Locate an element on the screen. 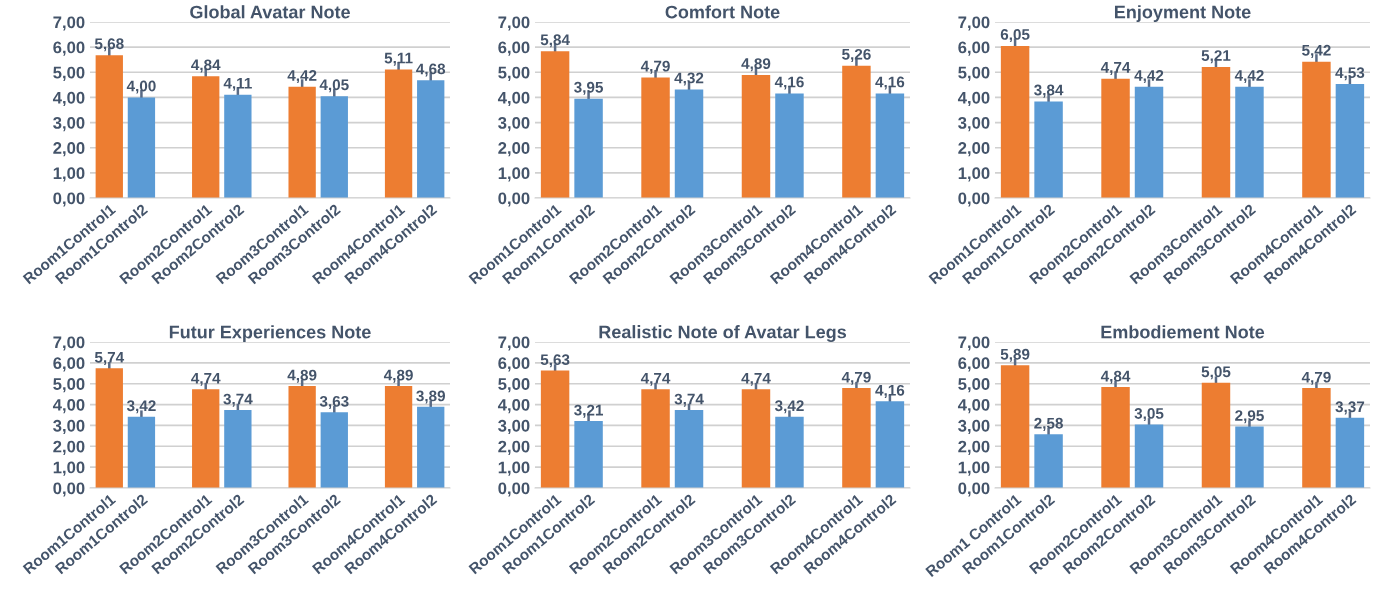 Image resolution: width=1380 pixels, height=600 pixels. data-label: 3,63 is located at coordinates (334, 402).